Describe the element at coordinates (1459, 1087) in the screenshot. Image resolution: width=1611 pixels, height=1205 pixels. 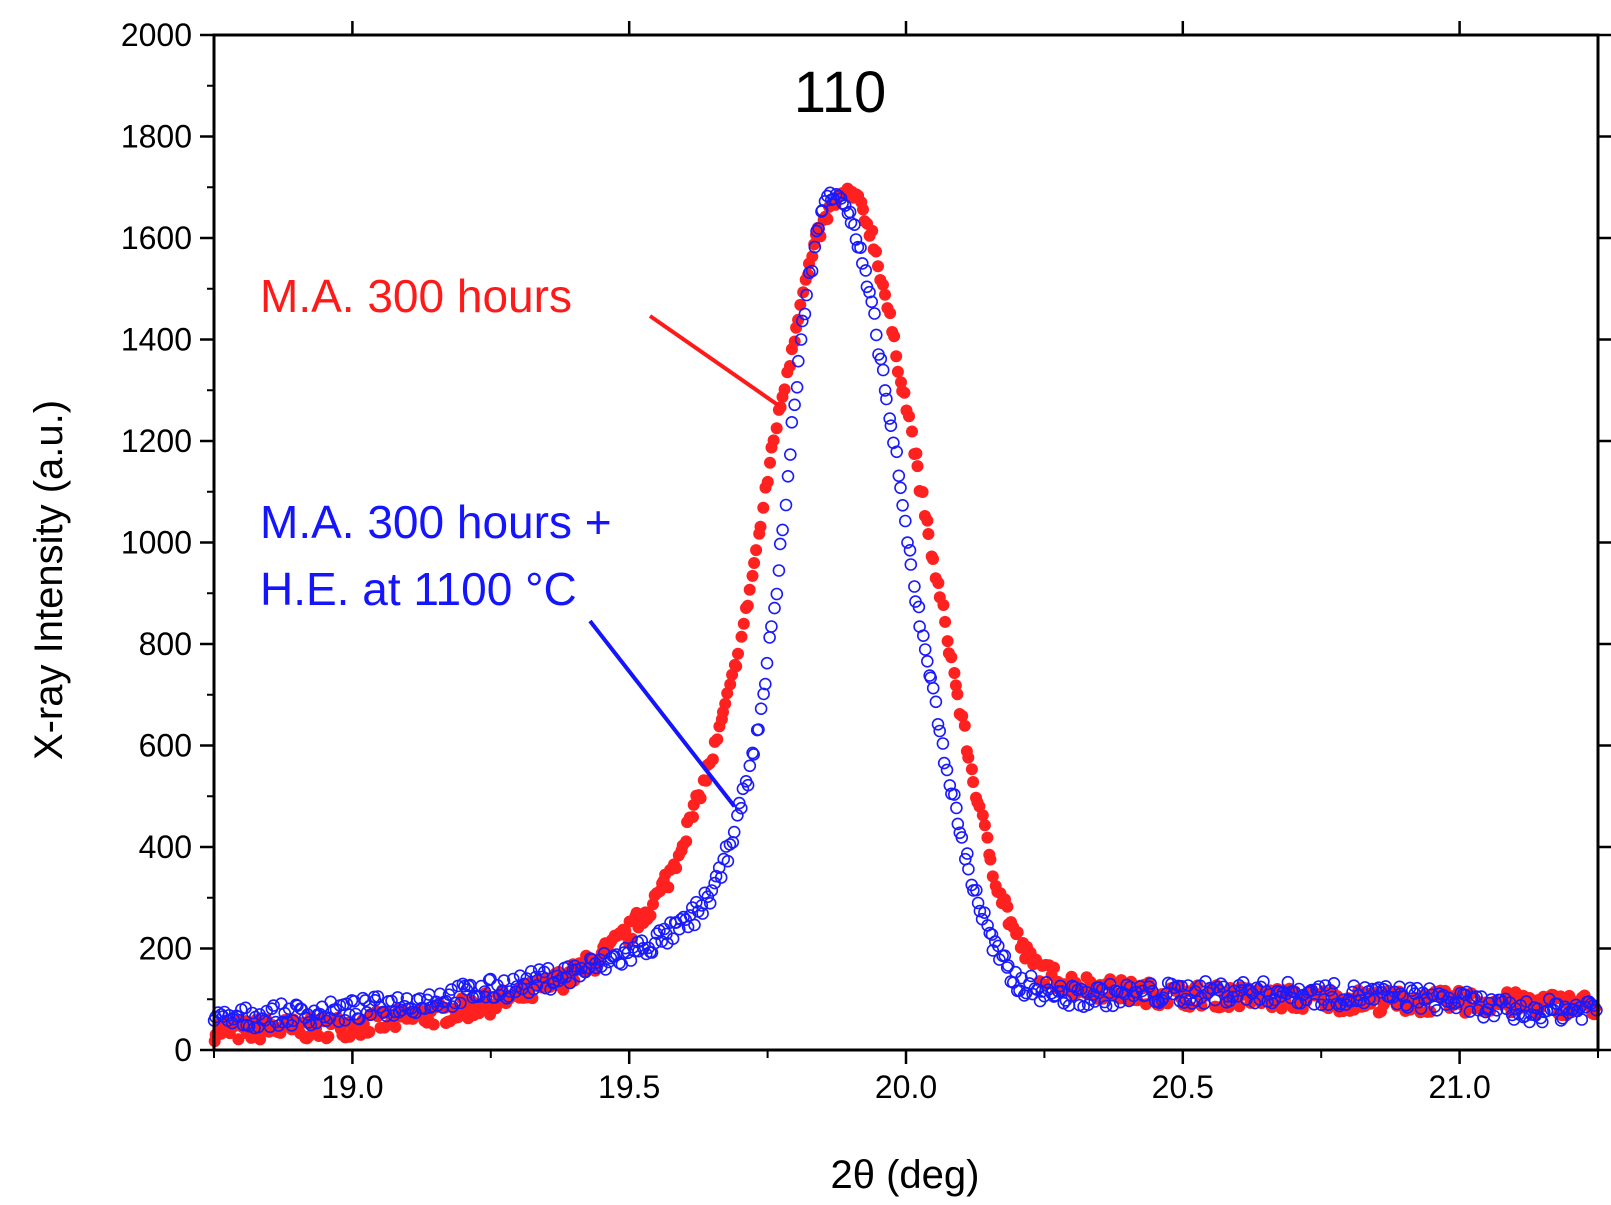
I see `x-tick-label: 21.0` at that location.